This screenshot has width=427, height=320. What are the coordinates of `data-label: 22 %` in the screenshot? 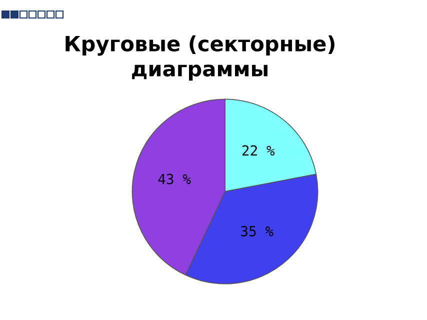 It's located at (258, 150).